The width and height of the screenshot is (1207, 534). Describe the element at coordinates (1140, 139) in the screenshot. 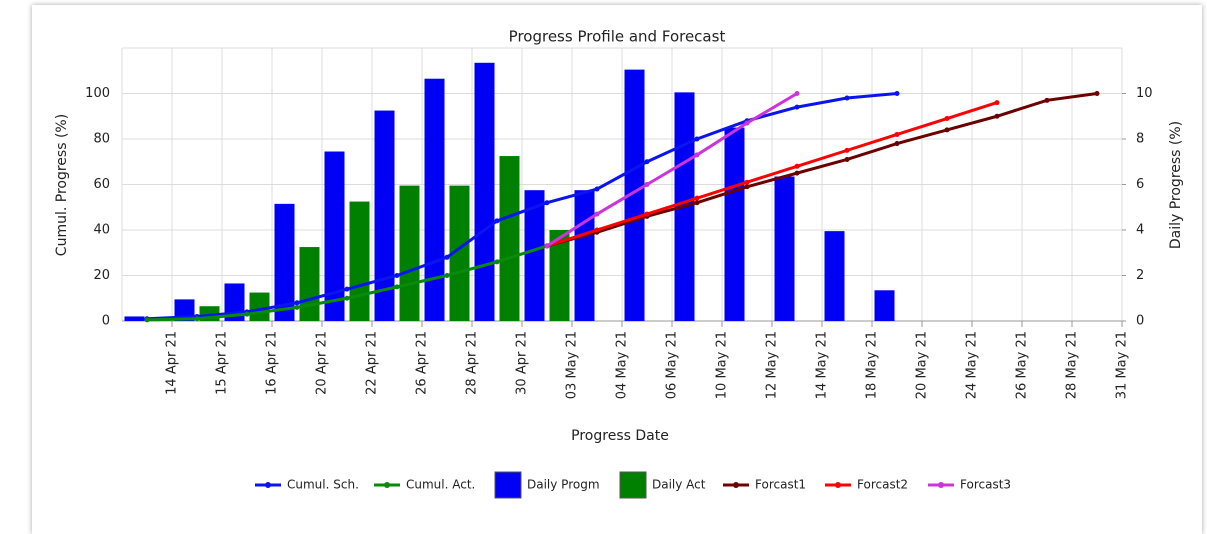

I see `y2-tick-label: 8` at that location.